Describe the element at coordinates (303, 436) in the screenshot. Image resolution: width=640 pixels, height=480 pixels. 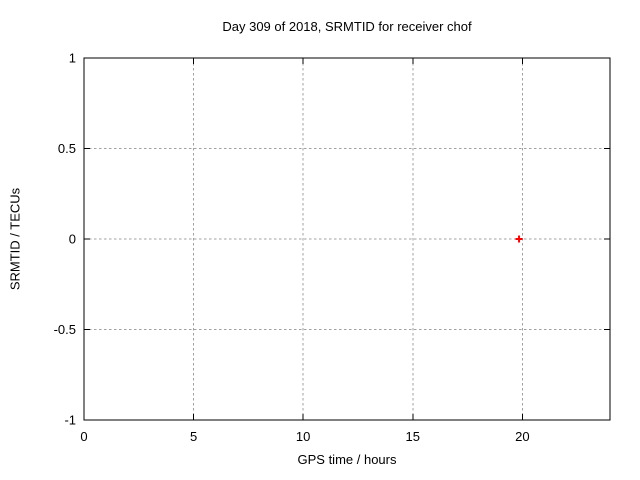
I see `x-tick-label: 10` at that location.